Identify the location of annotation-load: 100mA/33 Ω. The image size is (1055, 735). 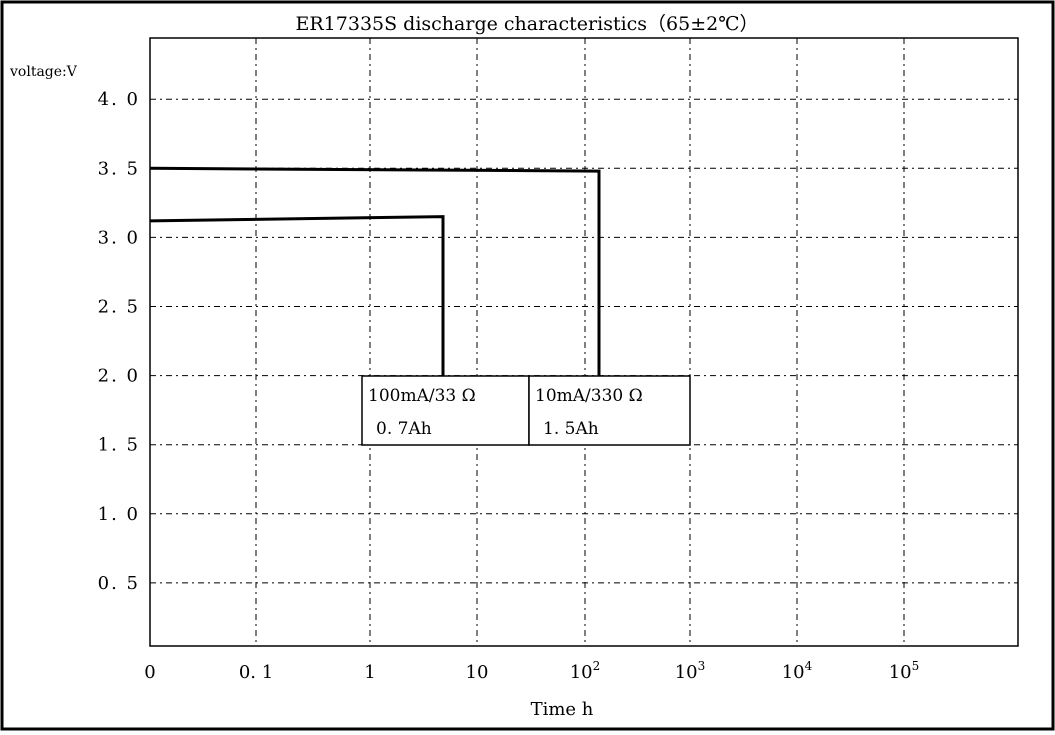
(422, 396).